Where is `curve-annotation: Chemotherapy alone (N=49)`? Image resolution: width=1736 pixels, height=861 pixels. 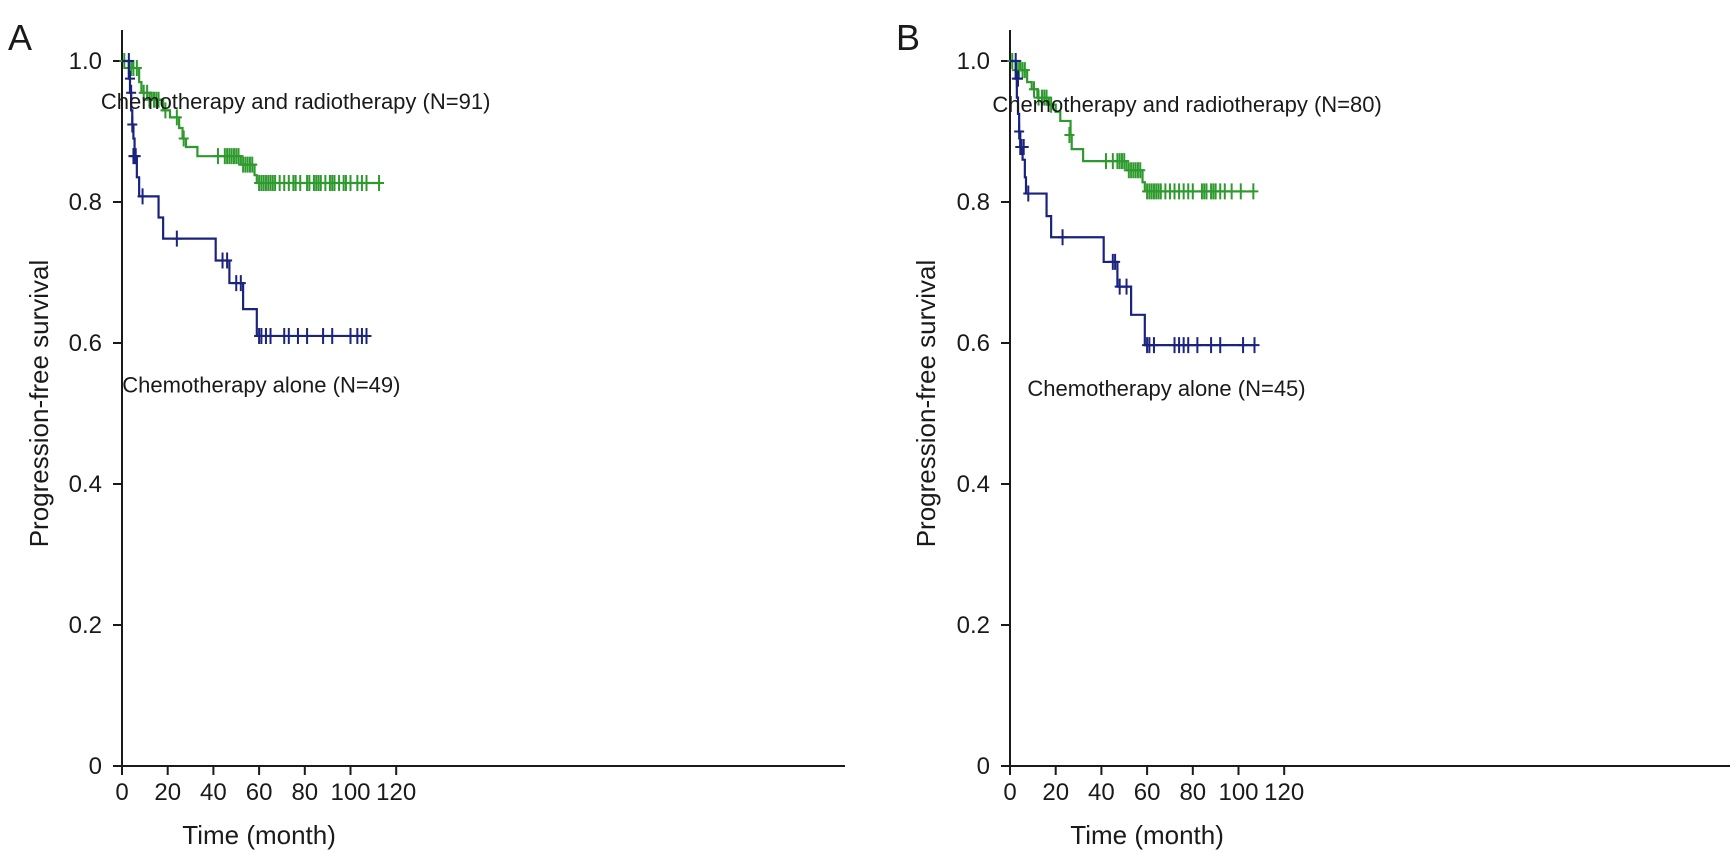 curve-annotation: Chemotherapy alone (N=49) is located at coordinates (261, 384).